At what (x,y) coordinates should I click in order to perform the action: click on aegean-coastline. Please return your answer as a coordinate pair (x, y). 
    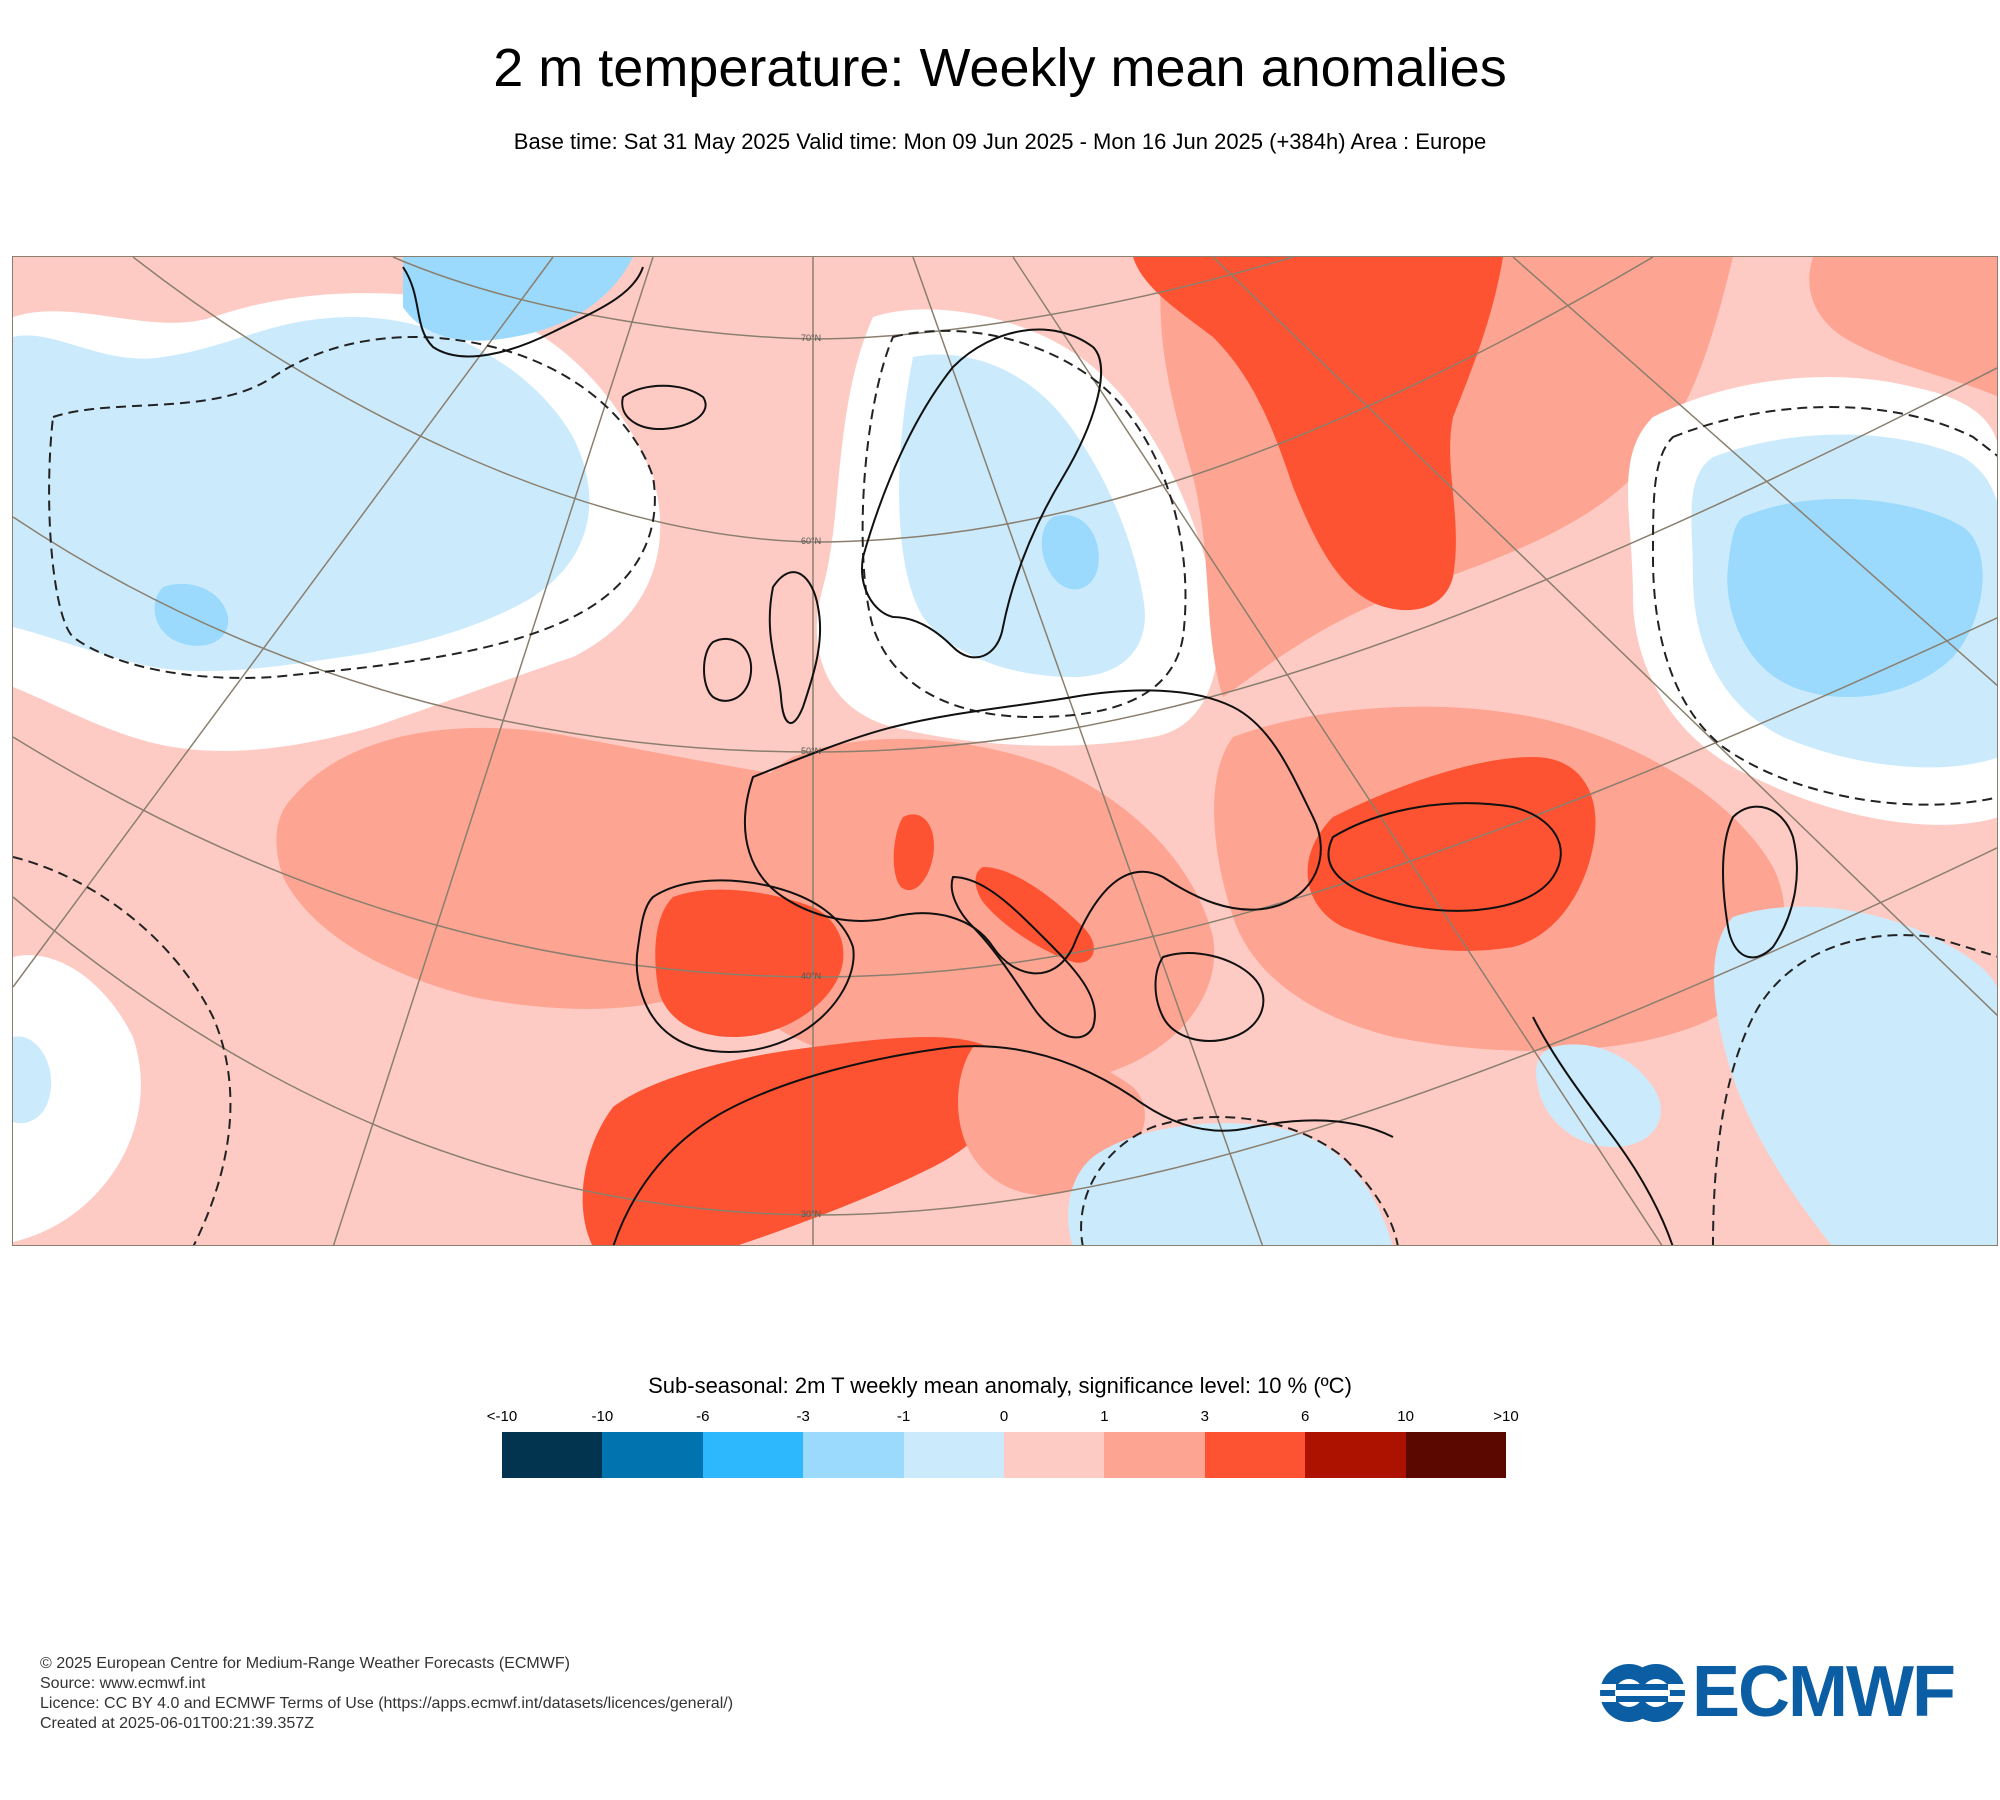
    Looking at the image, I should click on (1209, 997).